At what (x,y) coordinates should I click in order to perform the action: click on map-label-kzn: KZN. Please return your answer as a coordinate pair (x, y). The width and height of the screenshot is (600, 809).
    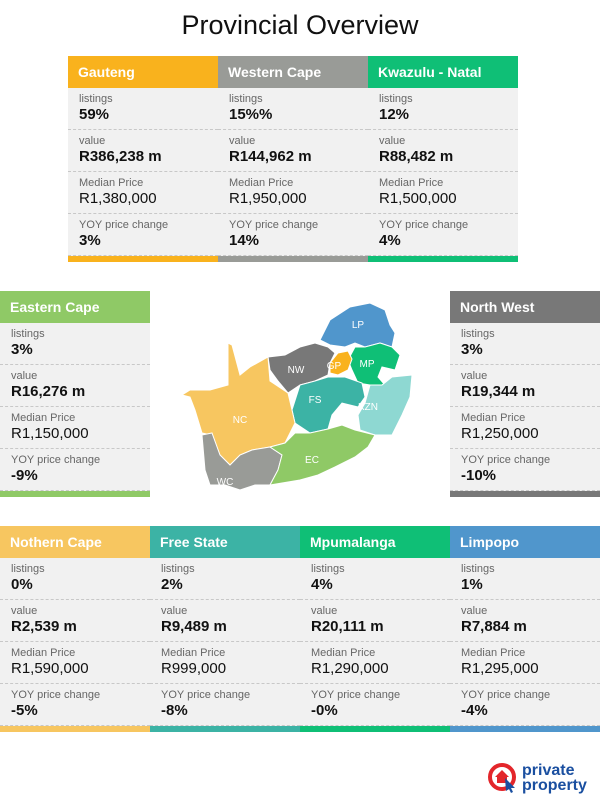
    Looking at the image, I should click on (368, 407).